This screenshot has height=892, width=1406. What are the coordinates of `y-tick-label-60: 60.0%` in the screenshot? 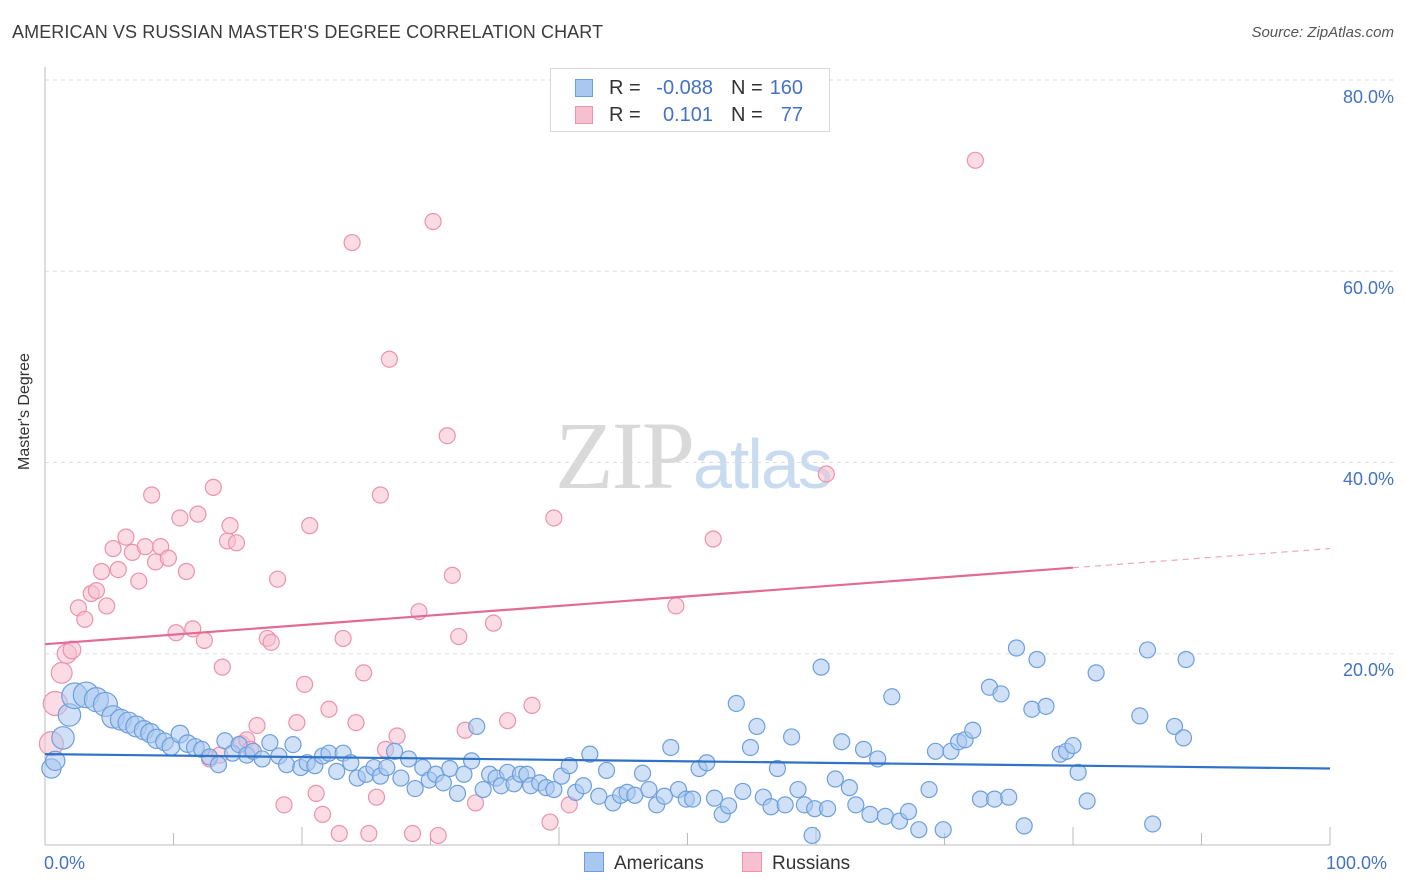 It's located at (1368, 288).